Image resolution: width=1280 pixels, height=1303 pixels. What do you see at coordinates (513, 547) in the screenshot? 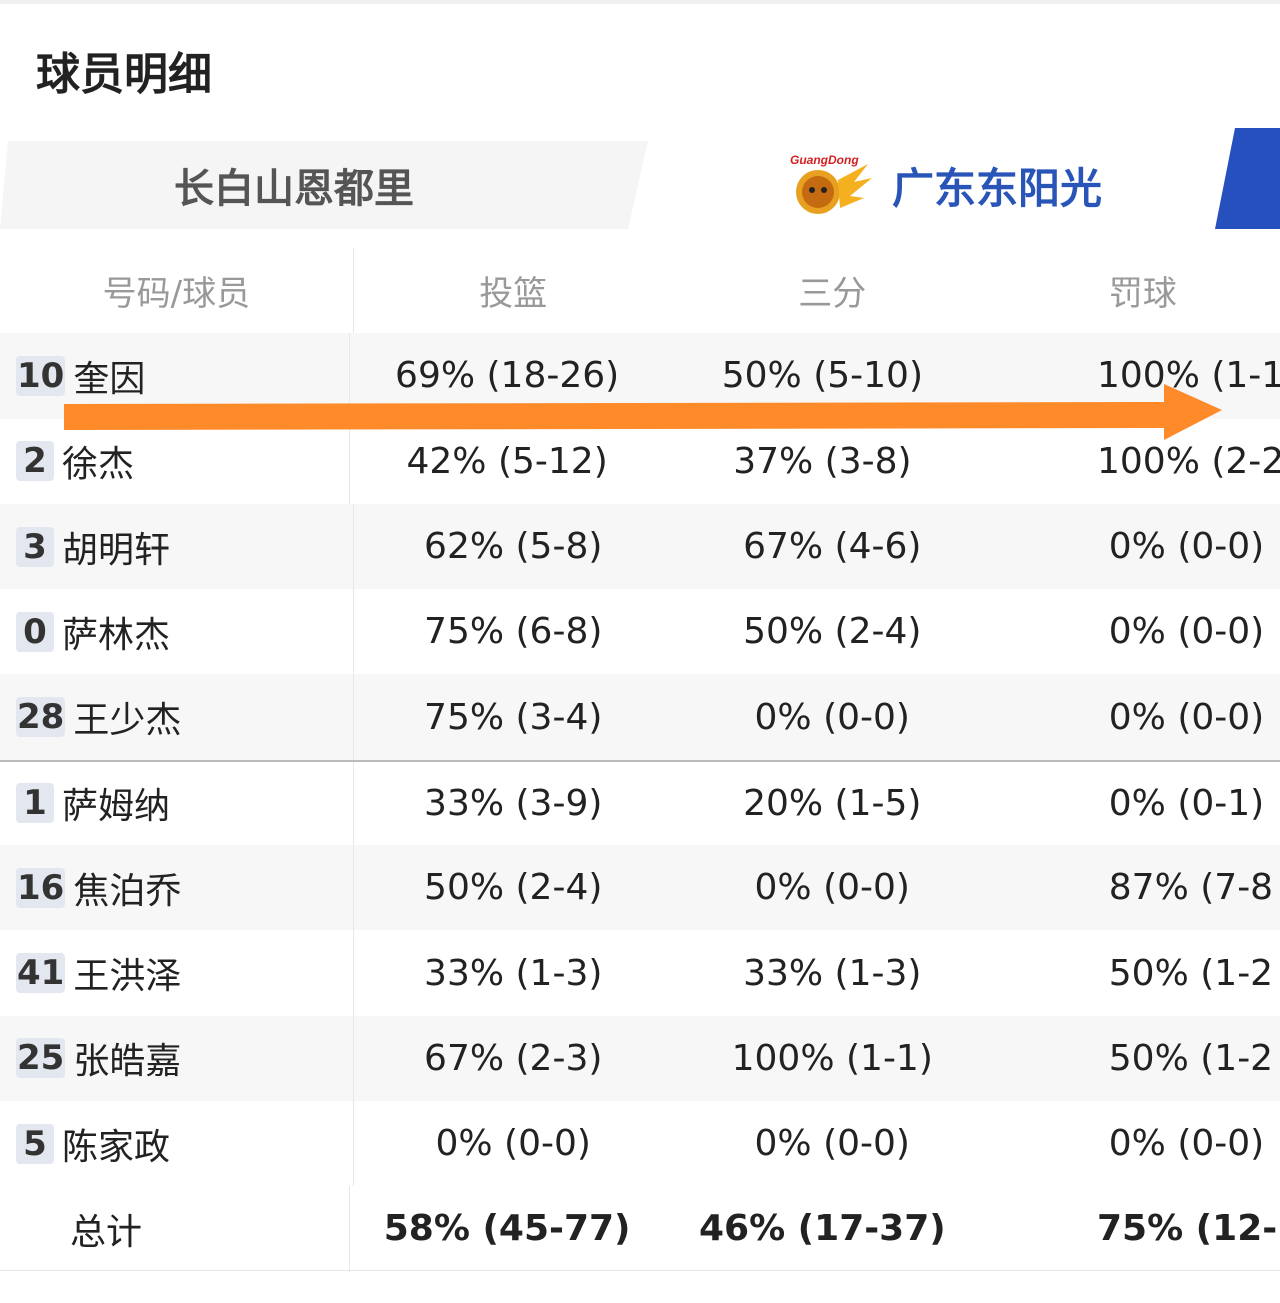
I see `fg-cell: 62% (5-8)` at bounding box center [513, 547].